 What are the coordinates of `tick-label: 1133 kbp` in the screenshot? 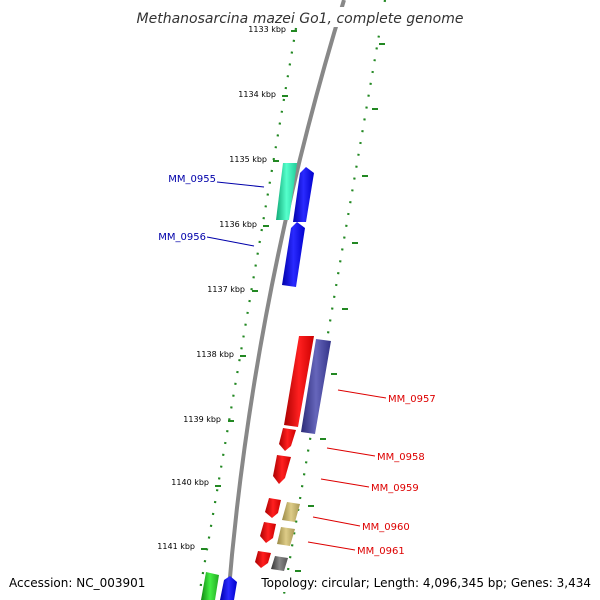 It's located at (267, 29).